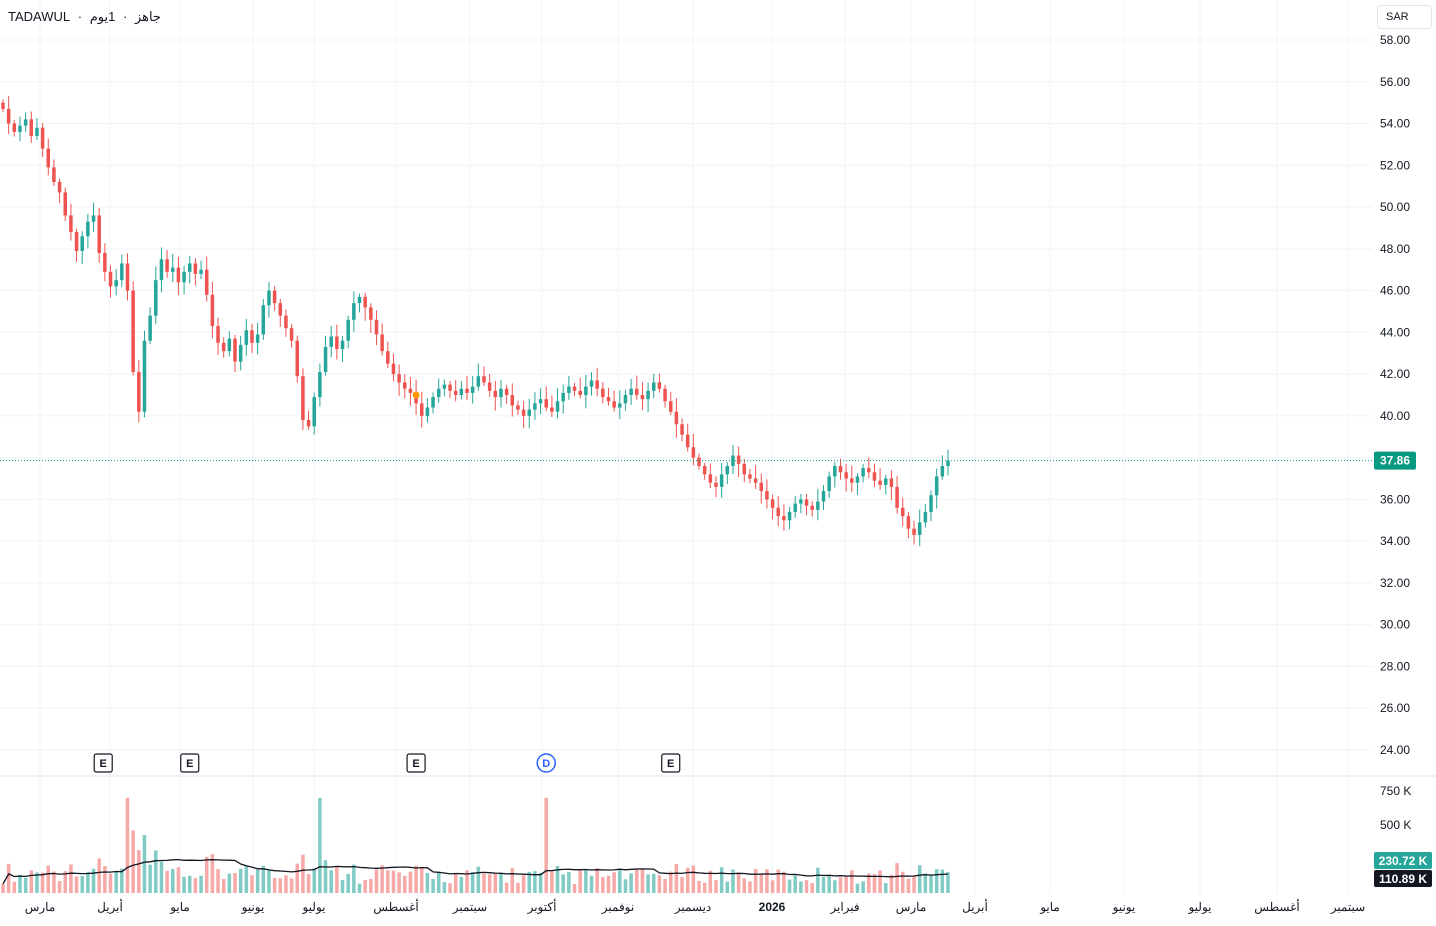 The width and height of the screenshot is (1436, 926). Describe the element at coordinates (911, 907) in the screenshot. I see `time-tick-label: مارس` at that location.